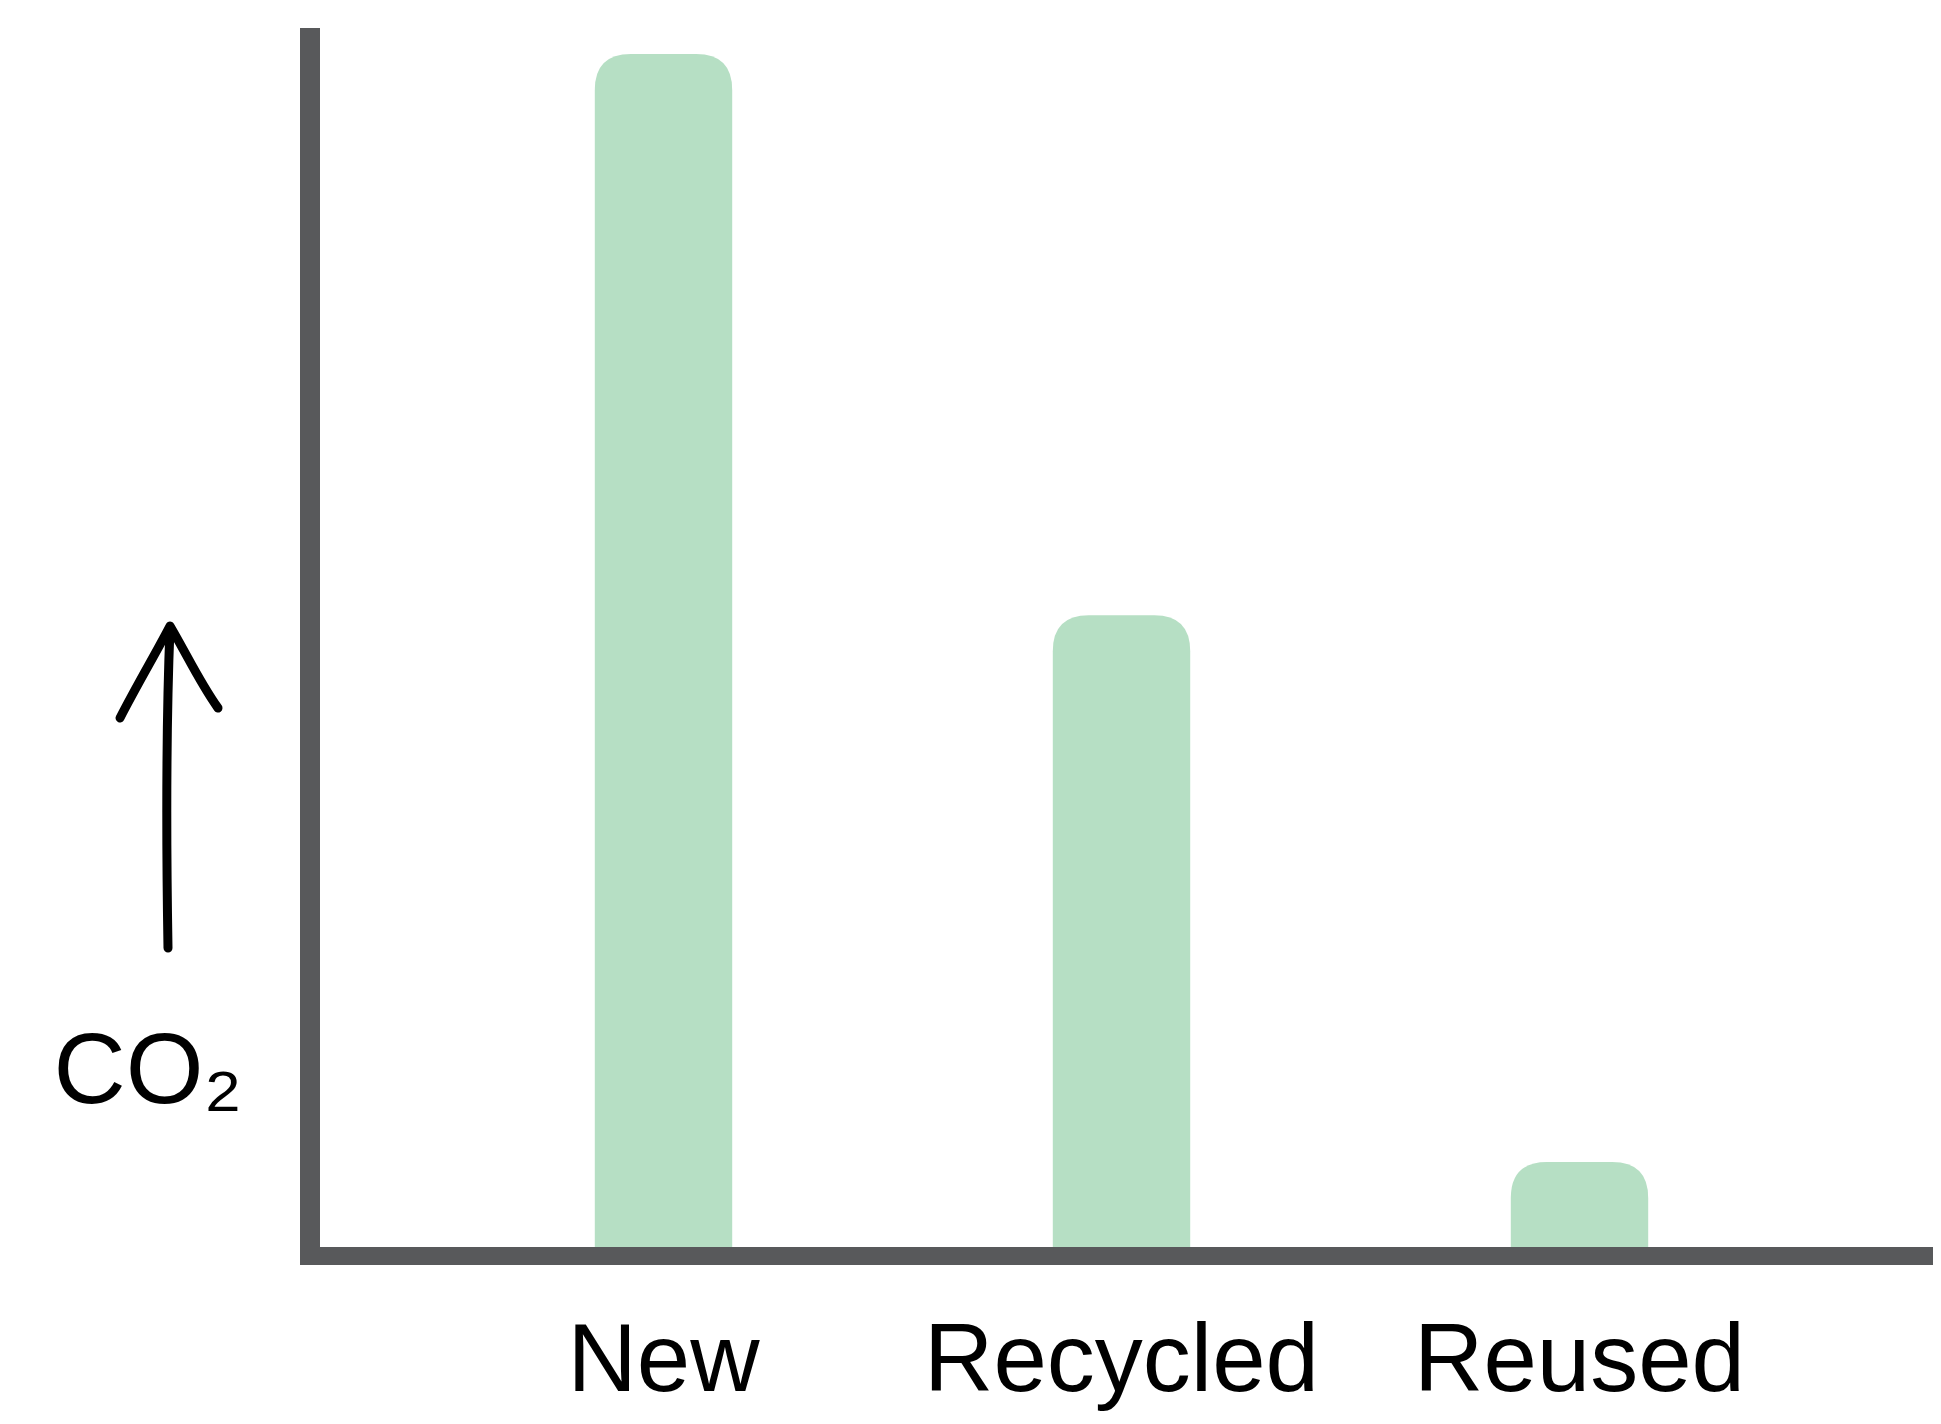 This screenshot has width=1941, height=1424. Describe the element at coordinates (148, 1068) in the screenshot. I see `y-axis-title: CO₂` at that location.